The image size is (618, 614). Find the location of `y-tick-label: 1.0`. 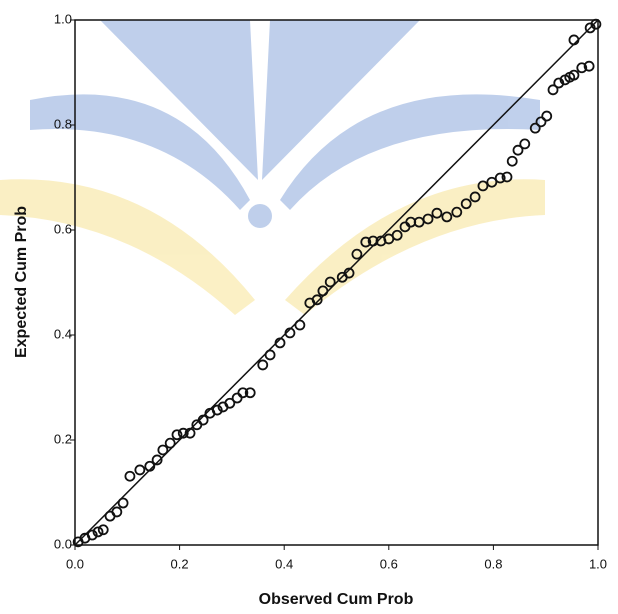

y-tick-label: 1.0 is located at coordinates (63, 18).